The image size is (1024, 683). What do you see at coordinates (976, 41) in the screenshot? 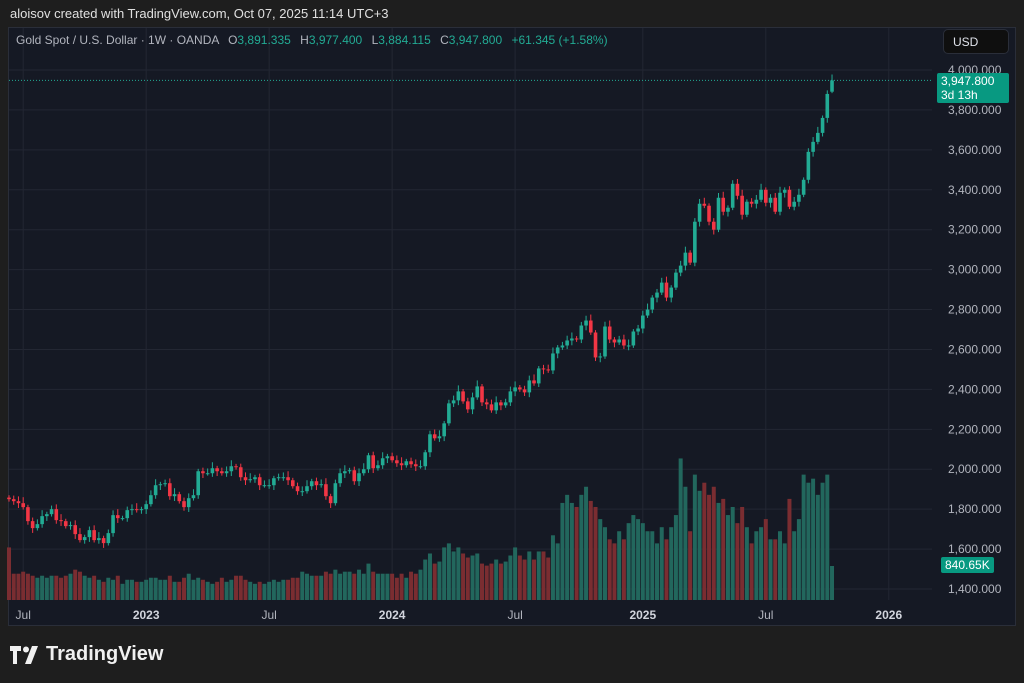
I see `currency-button: USD` at bounding box center [976, 41].